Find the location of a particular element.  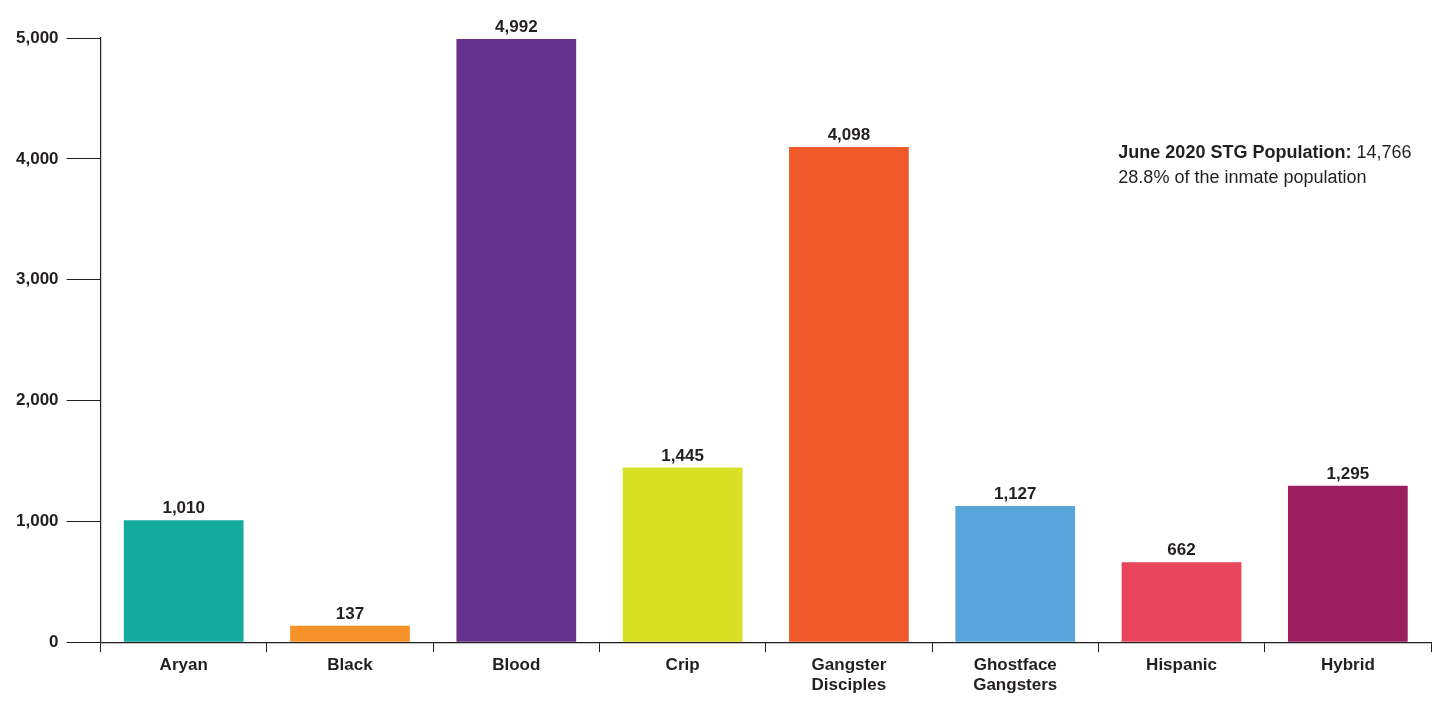

data-label: 4,992 is located at coordinates (516, 27).